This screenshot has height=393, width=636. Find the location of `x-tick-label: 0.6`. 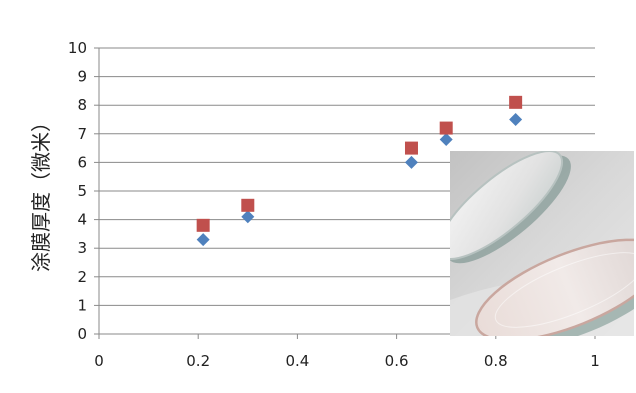

x-tick-label: 0.6 is located at coordinates (397, 361).